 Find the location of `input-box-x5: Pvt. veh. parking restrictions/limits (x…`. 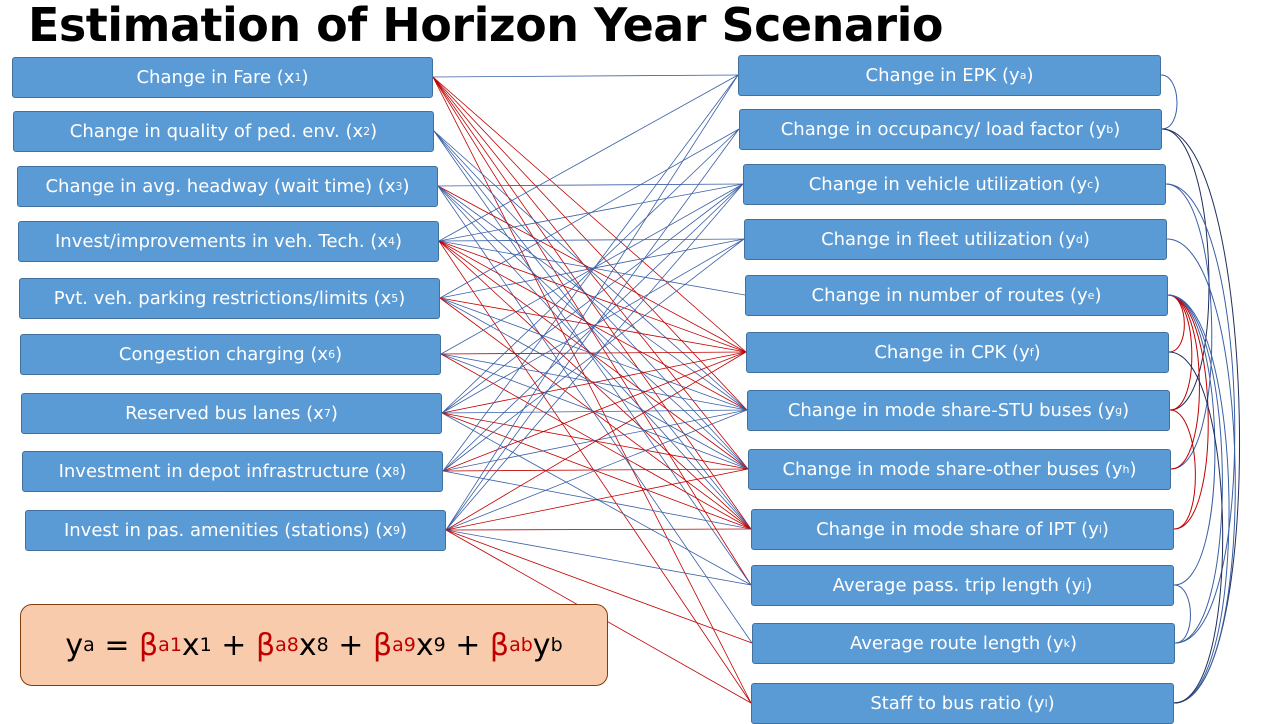

input-box-x5: Pvt. veh. parking restrictions/limits (x… is located at coordinates (229, 298).